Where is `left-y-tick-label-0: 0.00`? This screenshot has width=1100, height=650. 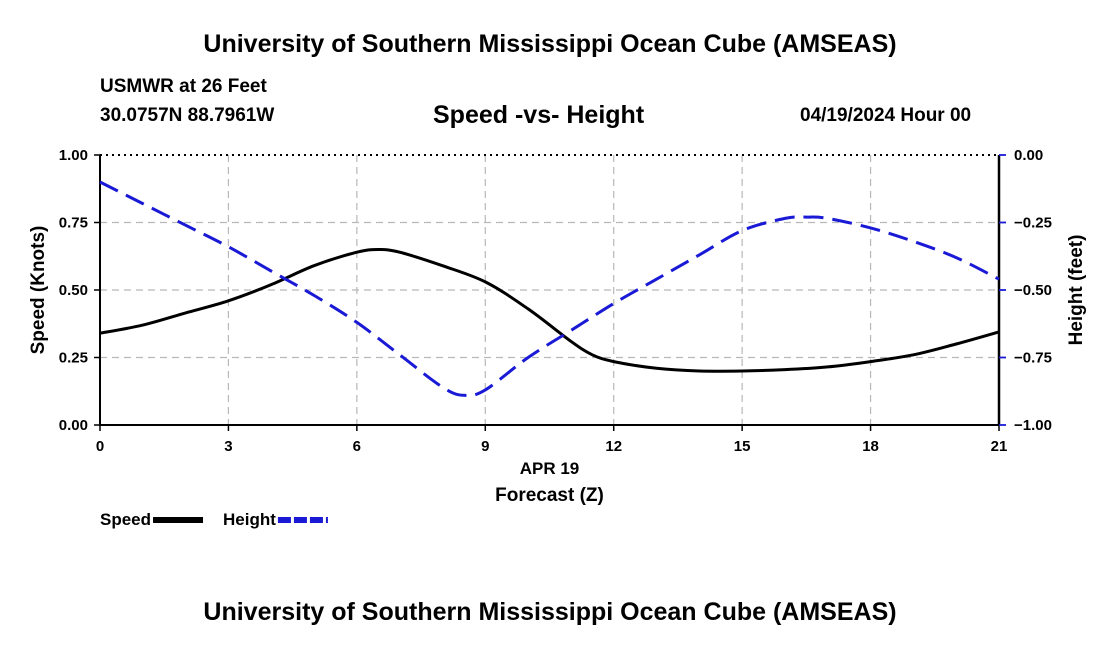 left-y-tick-label-0: 0.00 is located at coordinates (73, 425).